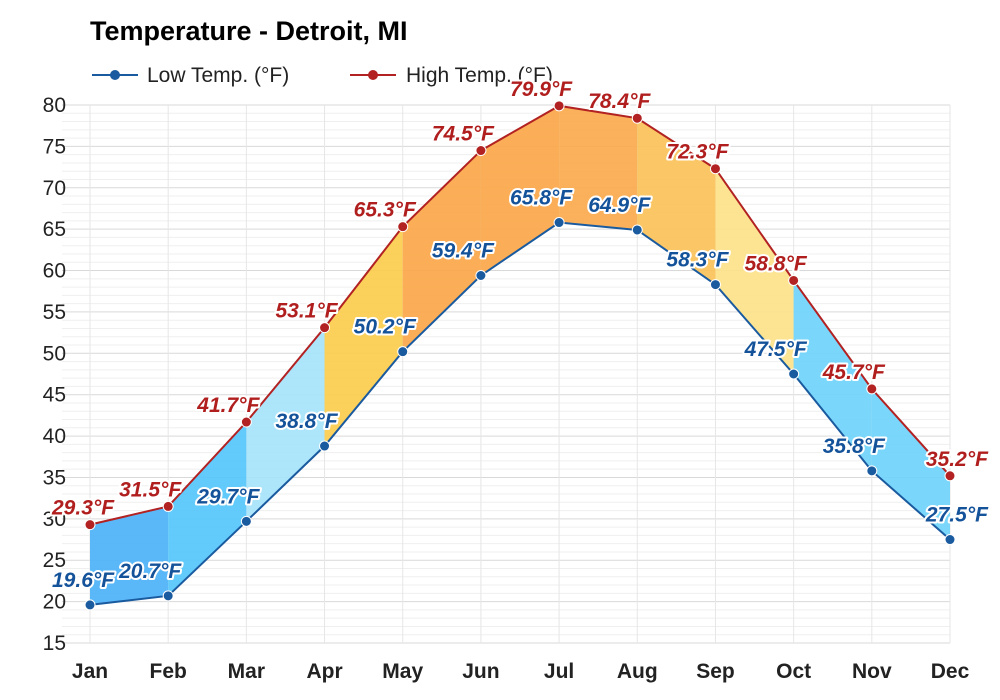 The height and width of the screenshot is (700, 1000). I want to click on low-temp-label: 59.4°F, so click(463, 251).